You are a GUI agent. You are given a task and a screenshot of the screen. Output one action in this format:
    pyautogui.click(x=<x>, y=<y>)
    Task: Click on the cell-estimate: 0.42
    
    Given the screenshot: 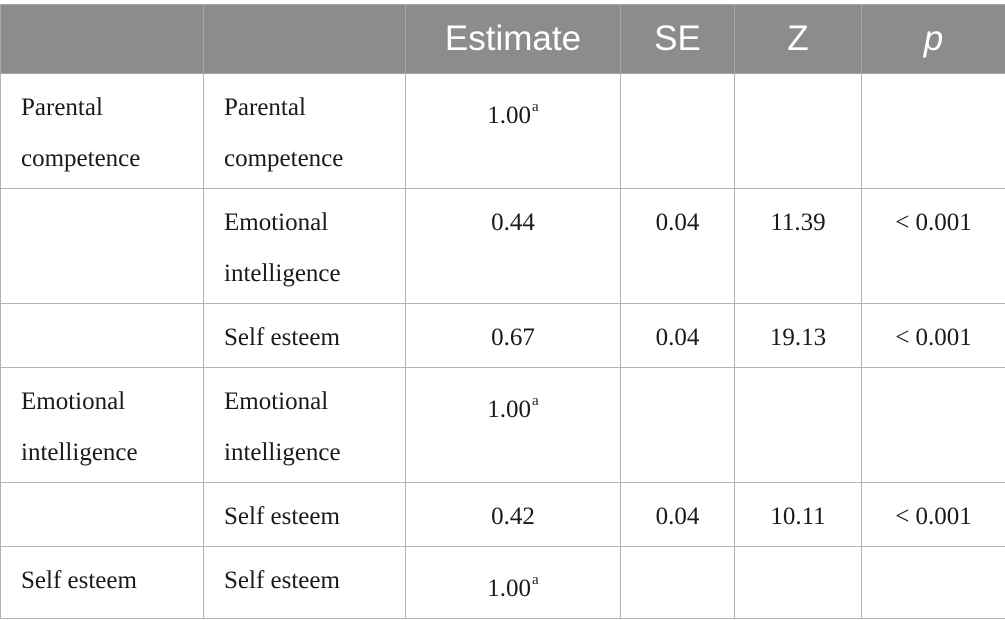 What is the action you would take?
    pyautogui.click(x=513, y=514)
    